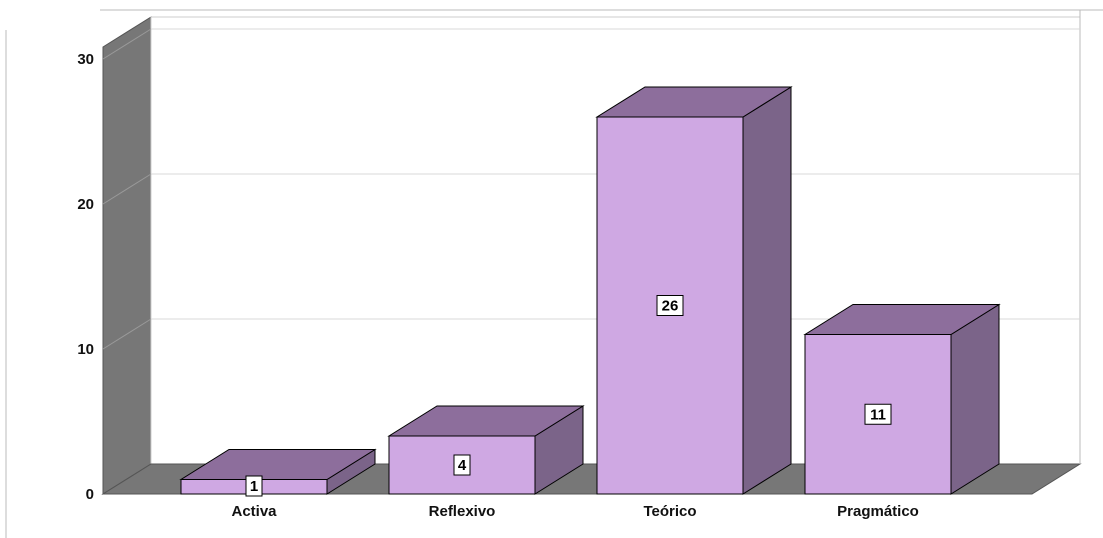 Image resolution: width=1103 pixels, height=538 pixels. I want to click on y-tick-label: 20, so click(85, 204).